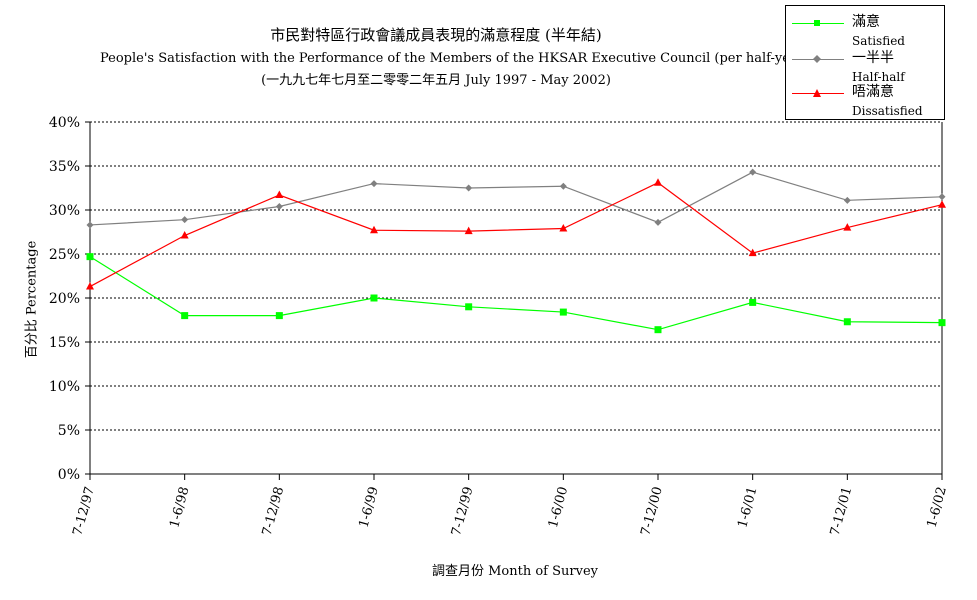 This screenshot has height=600, width=977. I want to click on y-tick-label: 15%, so click(64, 343).